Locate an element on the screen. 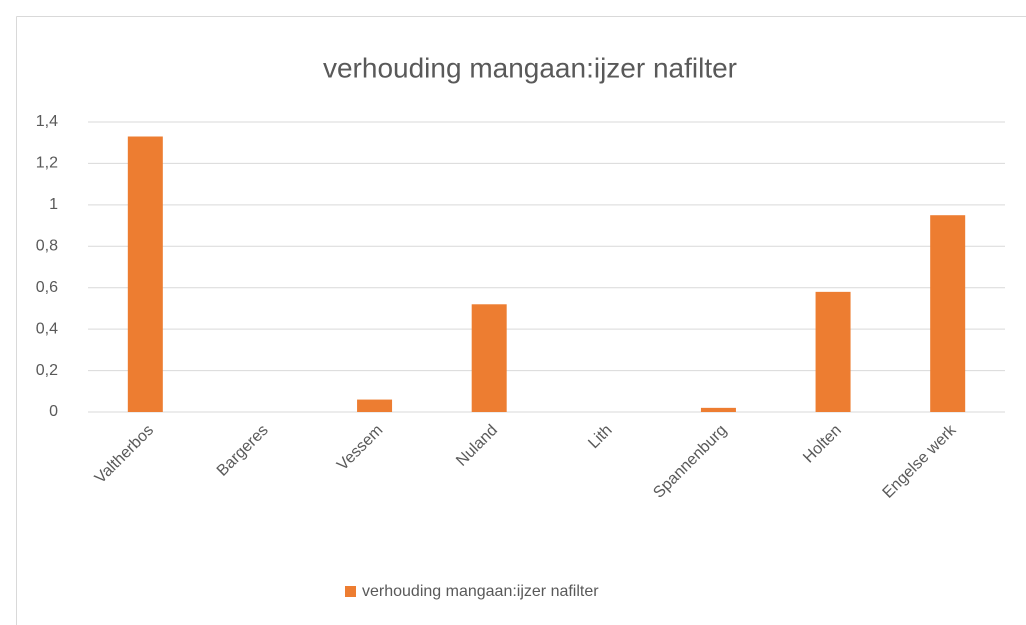  x-tick-label: Lith is located at coordinates (600, 437).